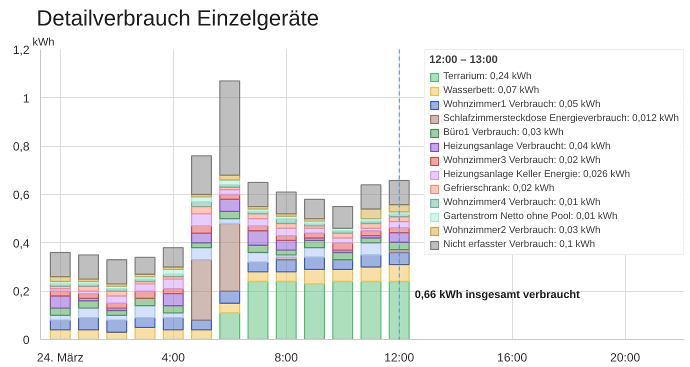  I want to click on y-tick-label: 1, so click(26, 98).